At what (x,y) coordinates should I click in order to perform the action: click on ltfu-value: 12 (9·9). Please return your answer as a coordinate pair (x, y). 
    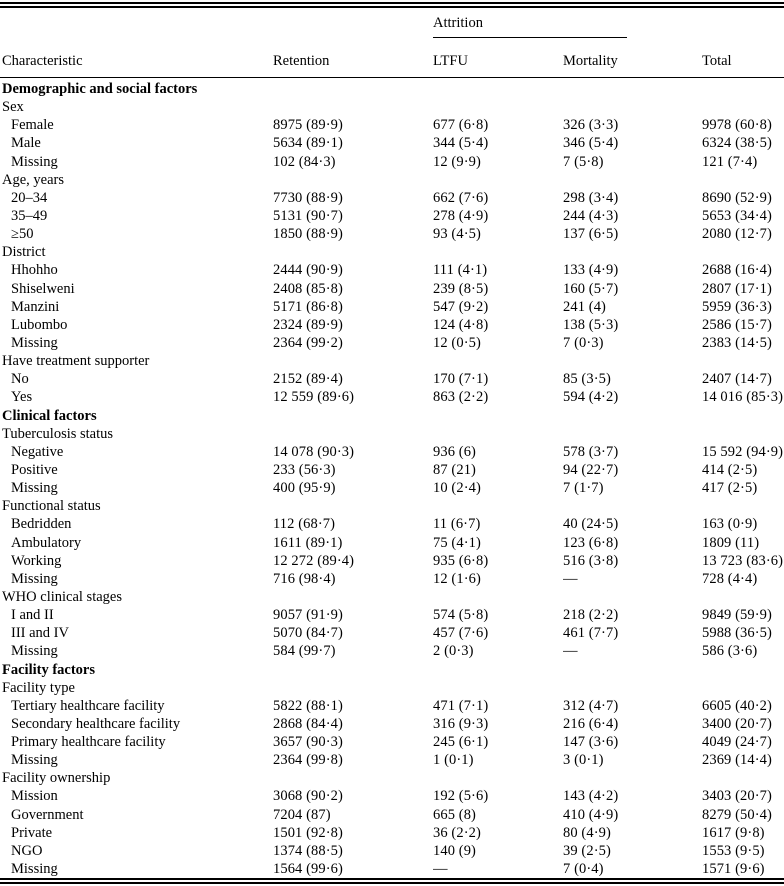
    Looking at the image, I should click on (457, 161).